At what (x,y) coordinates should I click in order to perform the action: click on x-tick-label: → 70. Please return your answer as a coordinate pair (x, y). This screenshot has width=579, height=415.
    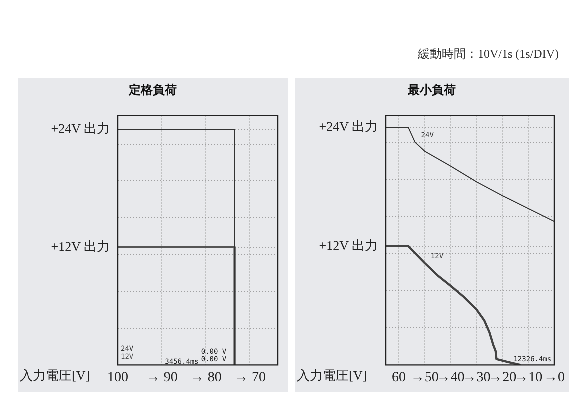
    Looking at the image, I should click on (250, 378).